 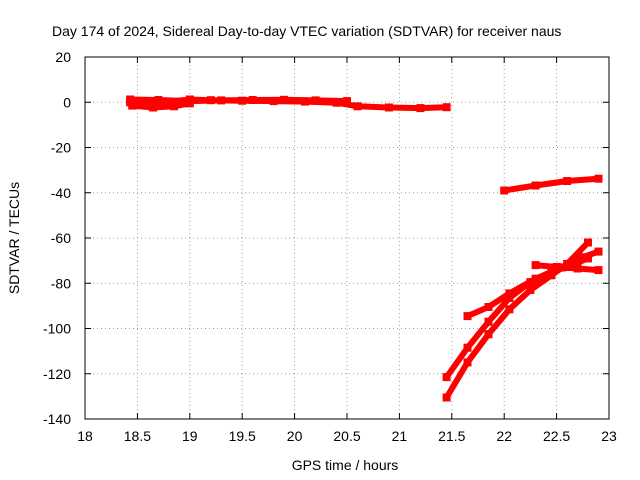 What do you see at coordinates (137, 436) in the screenshot?
I see `x-tick-label: 18.5` at bounding box center [137, 436].